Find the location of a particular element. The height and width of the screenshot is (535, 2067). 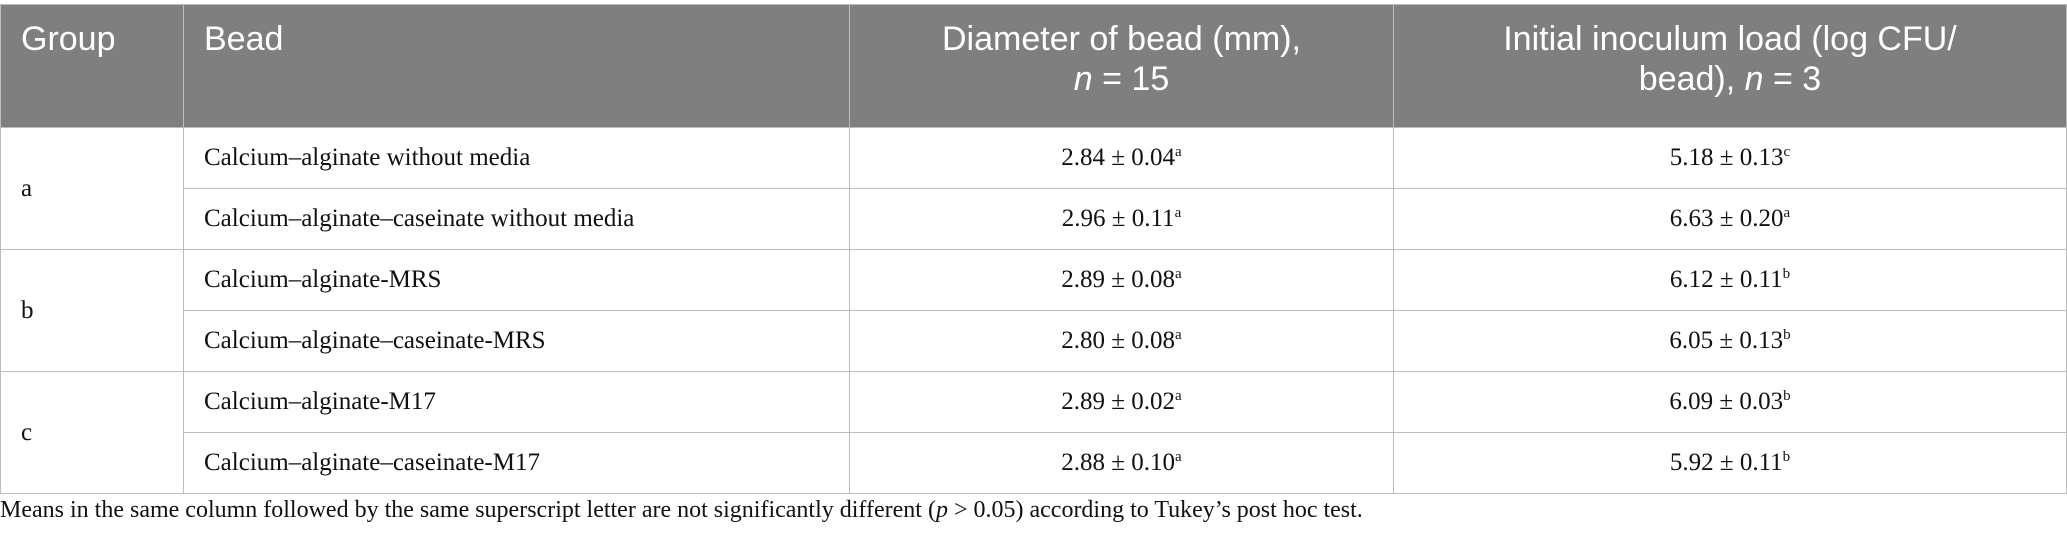

diameter-cell: 2.96 ± 0.11a is located at coordinates (1121, 219).